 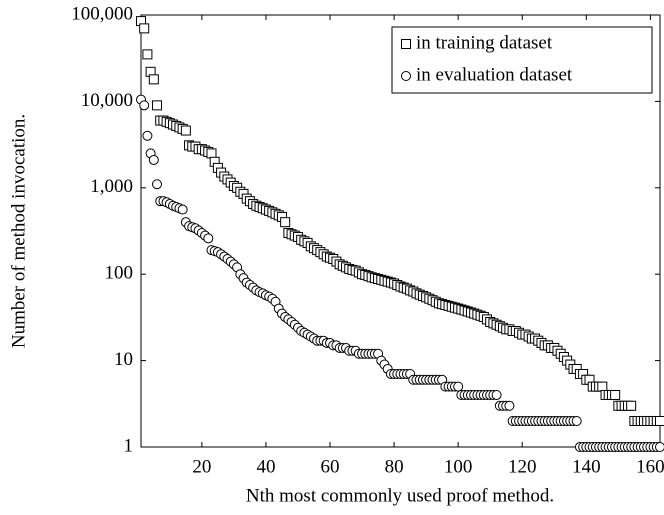 I want to click on legend-label: in evaluation dataset, so click(x=494, y=74).